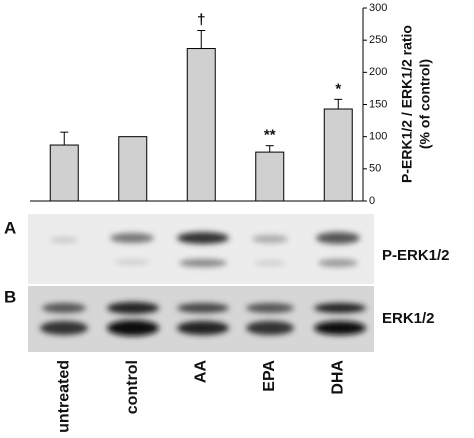  Describe the element at coordinates (407, 104) in the screenshot. I see `y-axis-label: P-ERK1/2 / ERK1/2 ratio` at that location.